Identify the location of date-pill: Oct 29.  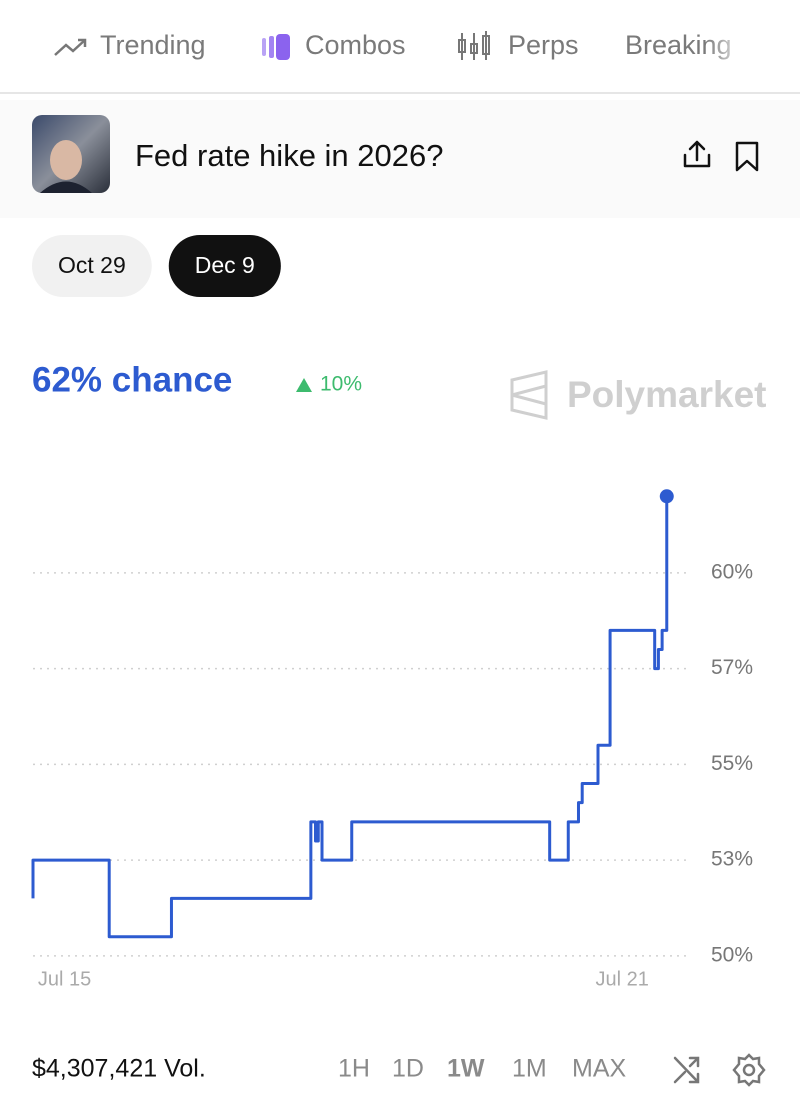
(92, 266).